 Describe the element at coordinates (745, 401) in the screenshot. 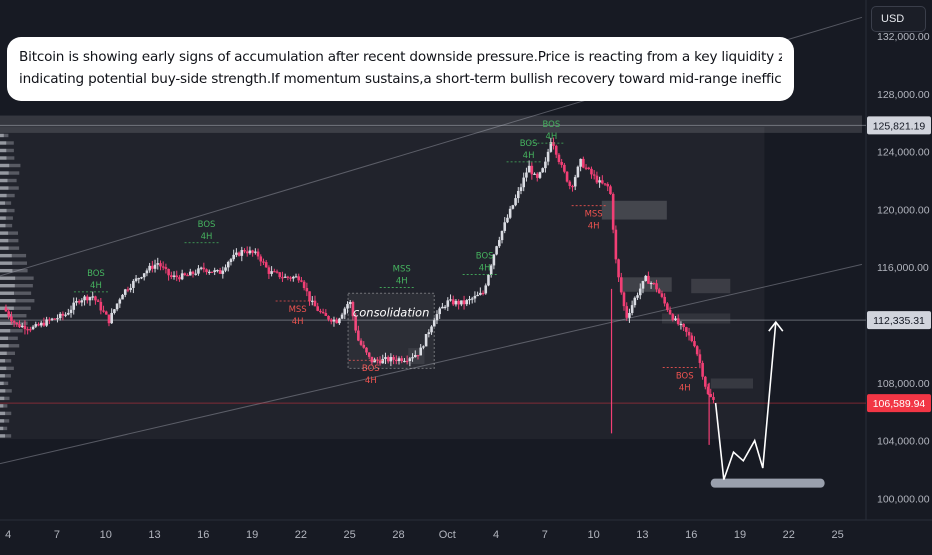

I see `projection-path` at that location.